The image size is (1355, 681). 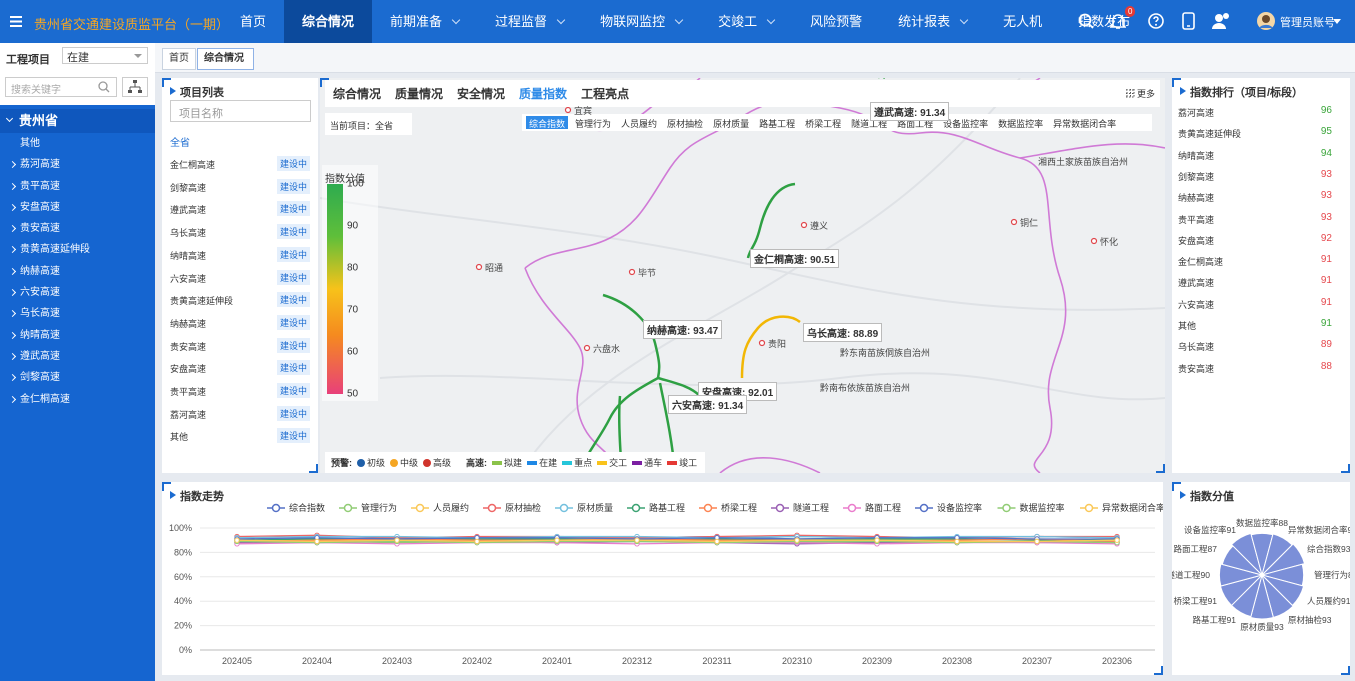 I want to click on index-tab: 综合指数, so click(x=547, y=122).